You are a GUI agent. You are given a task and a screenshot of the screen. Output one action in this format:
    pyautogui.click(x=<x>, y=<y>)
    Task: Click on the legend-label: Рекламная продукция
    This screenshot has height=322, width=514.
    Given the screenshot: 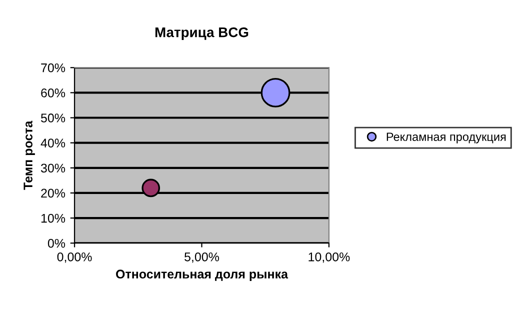 What is the action you would take?
    pyautogui.click(x=446, y=138)
    